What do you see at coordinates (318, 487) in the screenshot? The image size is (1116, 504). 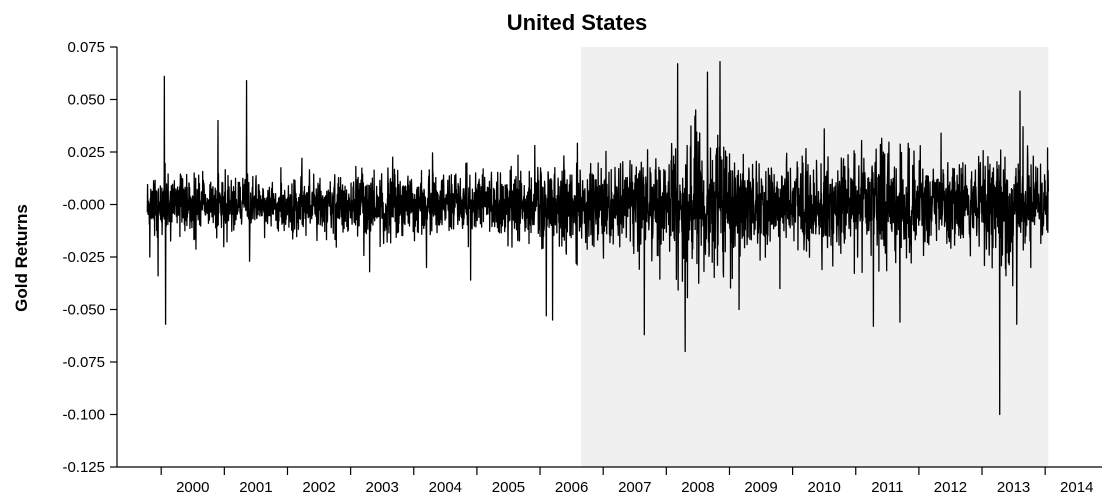 I see `x-tick-label: 2002` at bounding box center [318, 487].